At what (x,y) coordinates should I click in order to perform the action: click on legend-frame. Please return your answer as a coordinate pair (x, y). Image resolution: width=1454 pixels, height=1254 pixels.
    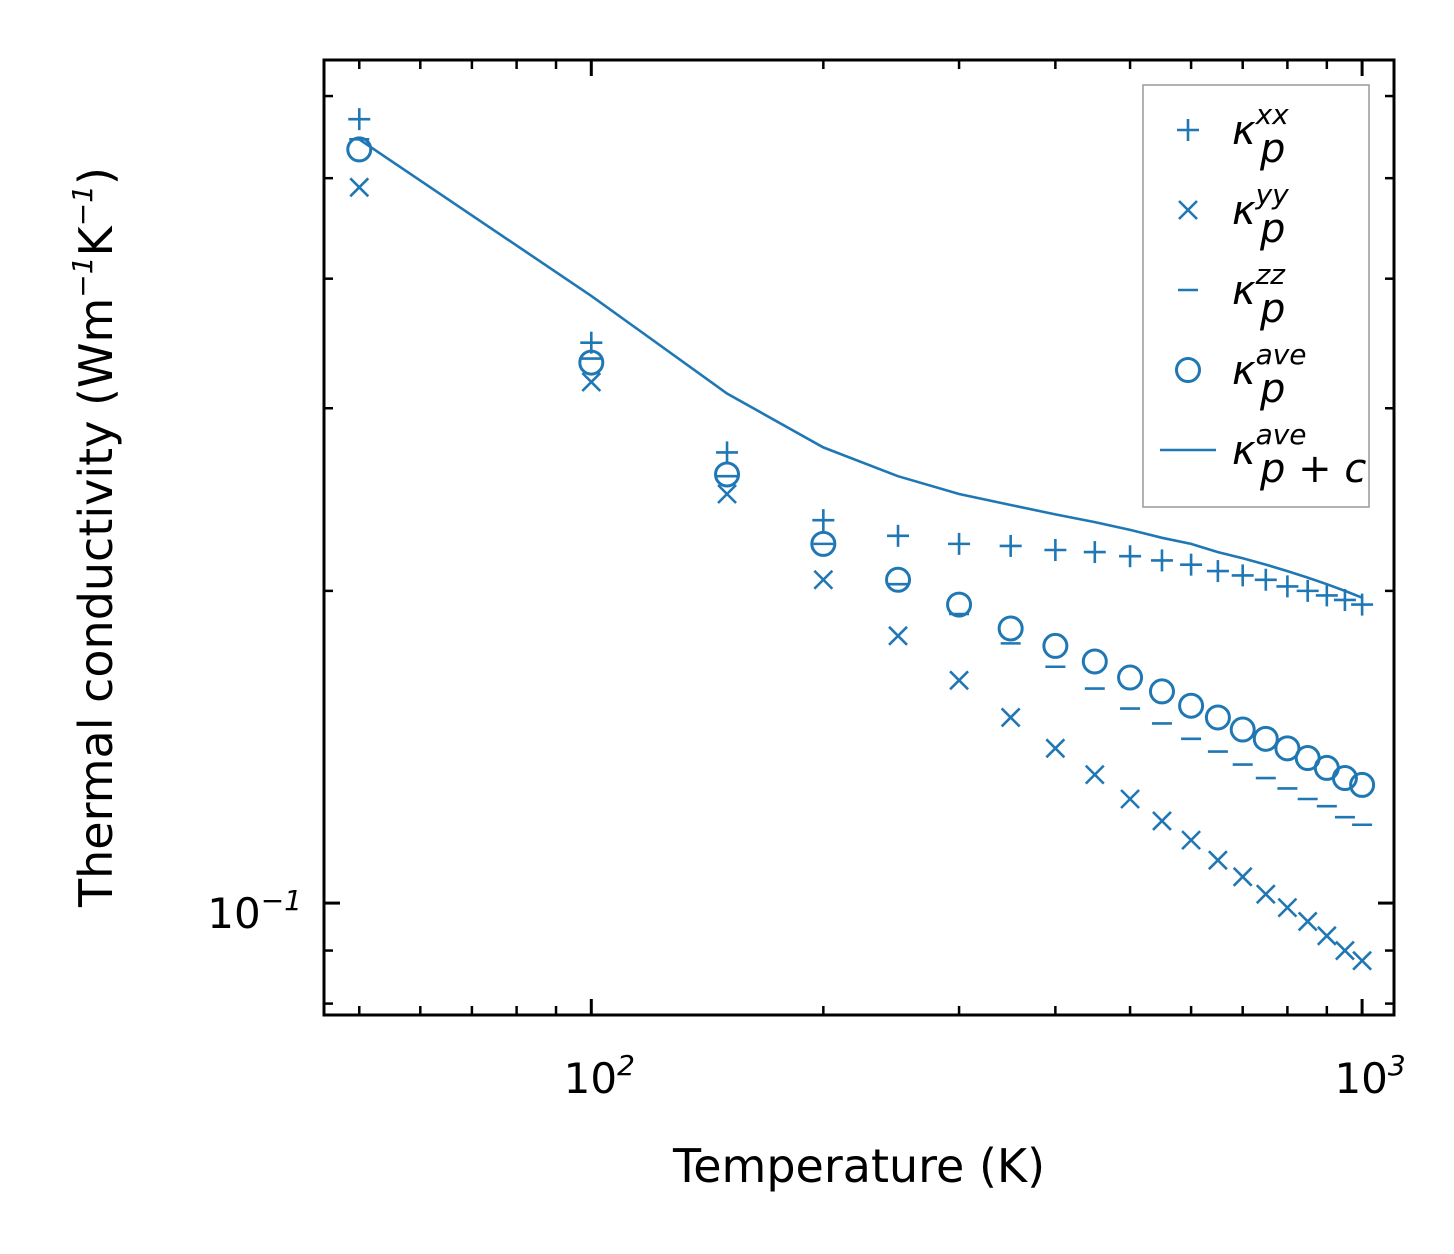
    Looking at the image, I should click on (1256, 296).